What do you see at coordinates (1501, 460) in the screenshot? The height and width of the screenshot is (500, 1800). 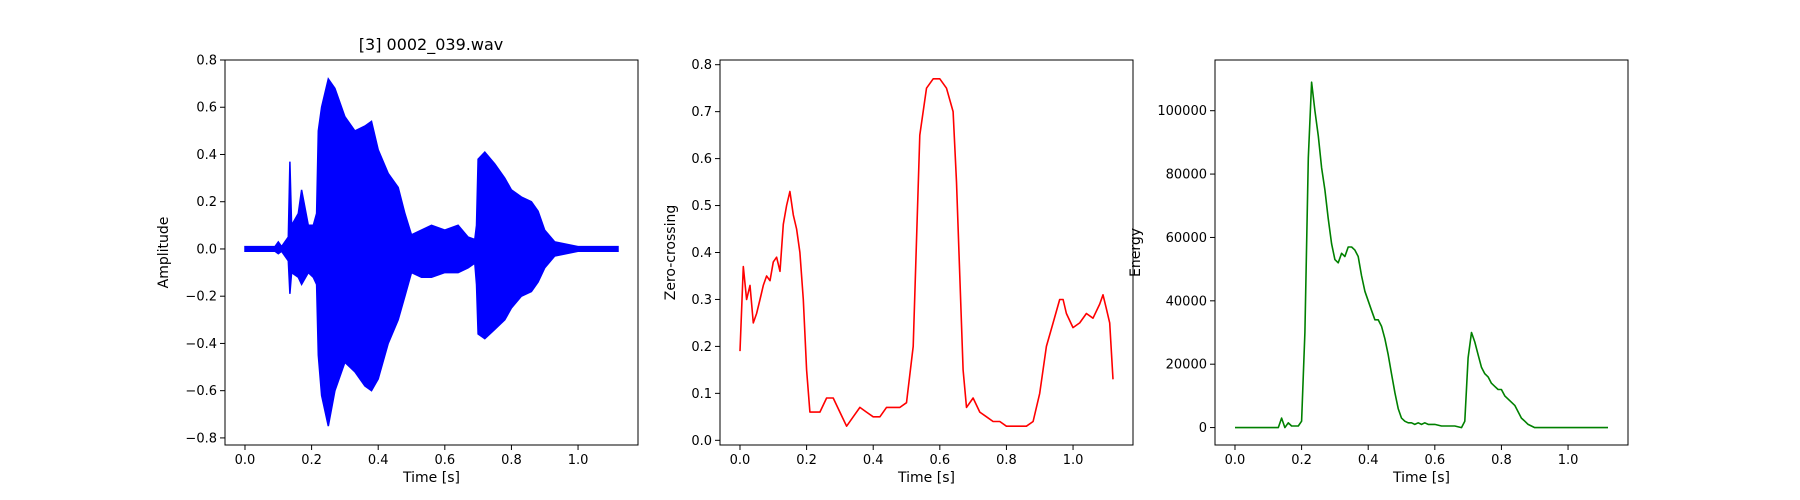 I see `energy-xtick-label: 0.8` at bounding box center [1501, 460].